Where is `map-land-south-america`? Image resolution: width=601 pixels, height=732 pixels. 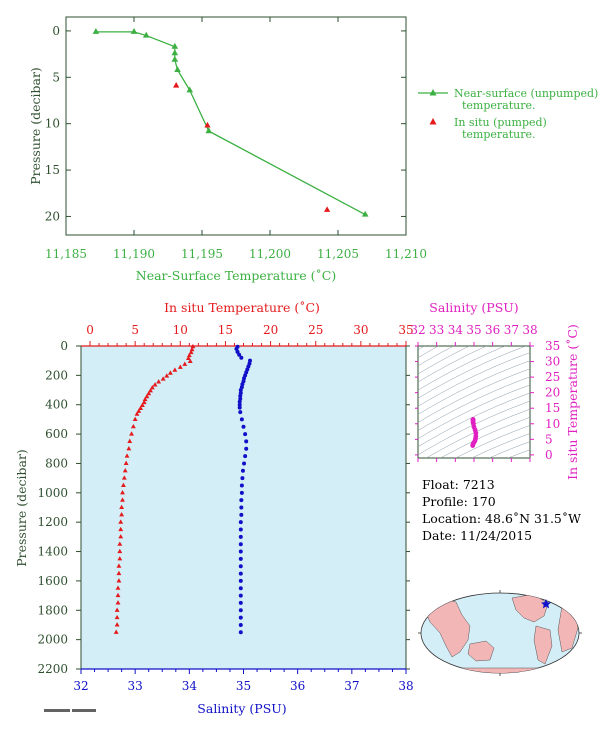
map-land-south-america is located at coordinates (543, 645).